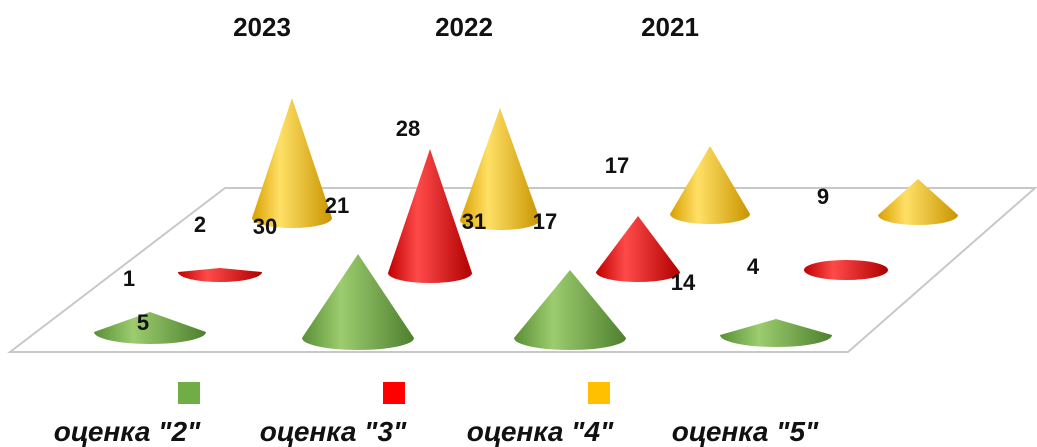 Image resolution: width=1037 pixels, height=447 pixels. Describe the element at coordinates (408, 128) in the screenshot. I see `data-label: 28` at that location.